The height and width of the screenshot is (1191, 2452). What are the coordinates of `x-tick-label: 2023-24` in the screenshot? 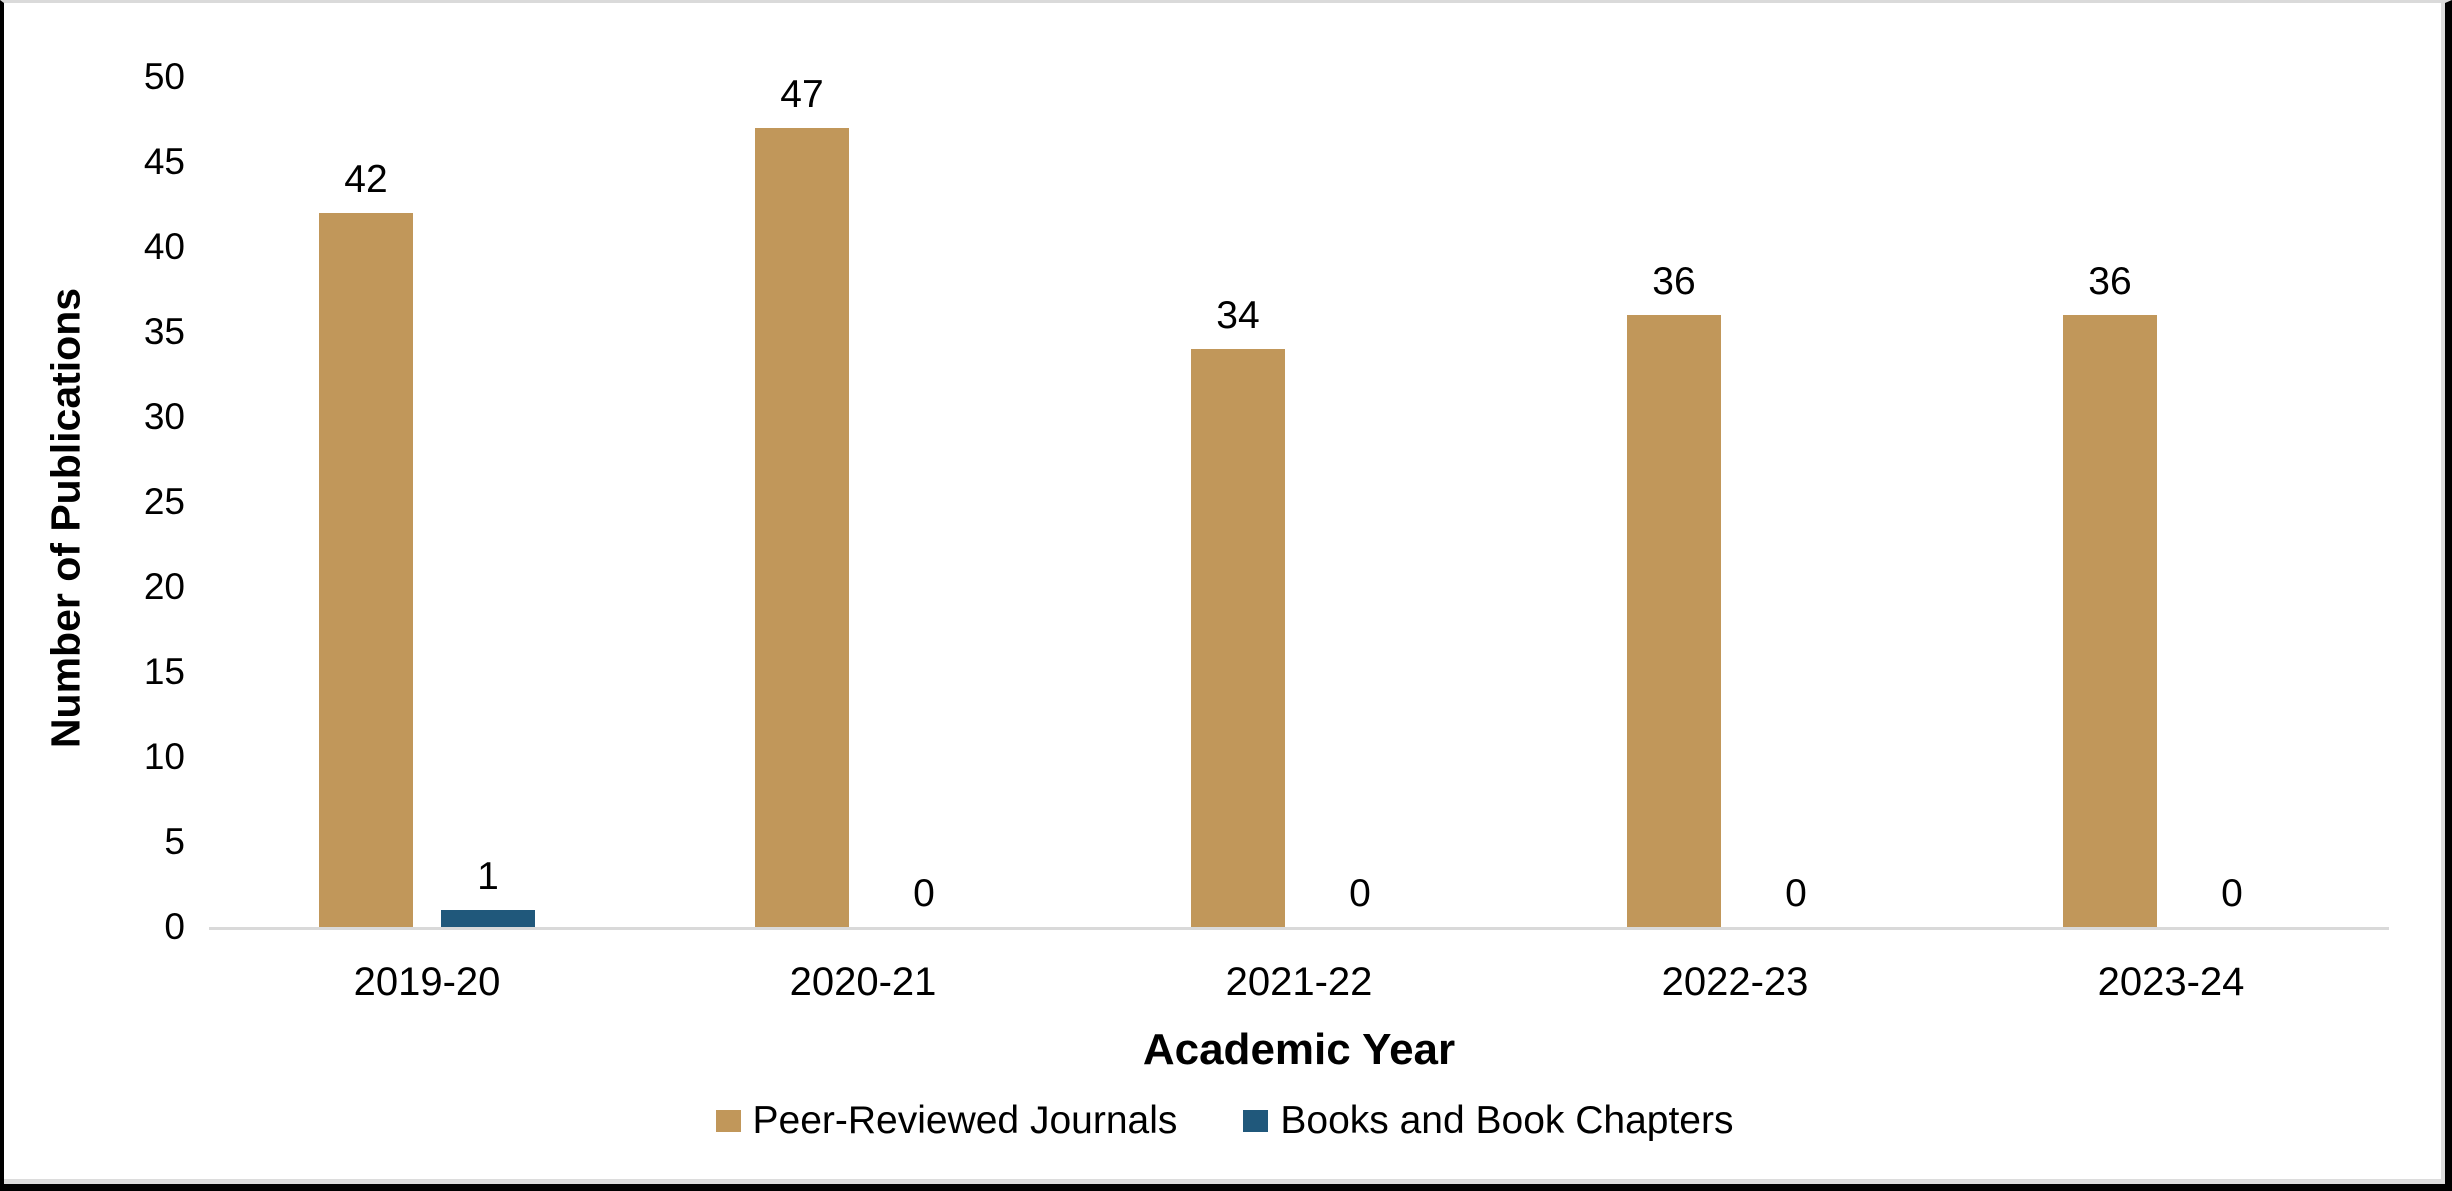 It's located at (2171, 982).